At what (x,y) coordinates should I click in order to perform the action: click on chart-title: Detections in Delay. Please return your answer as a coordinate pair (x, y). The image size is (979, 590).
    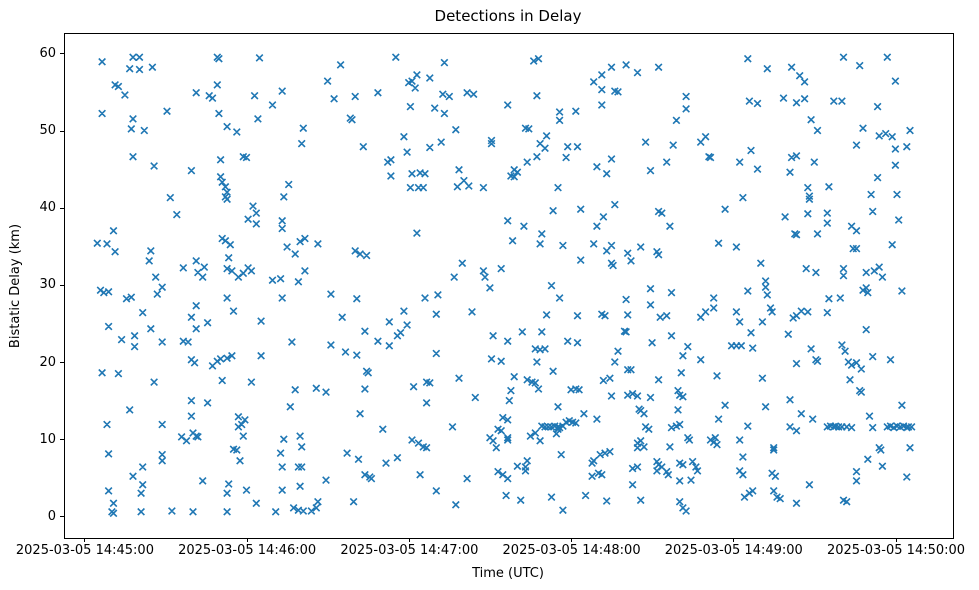
    Looking at the image, I should click on (508, 16).